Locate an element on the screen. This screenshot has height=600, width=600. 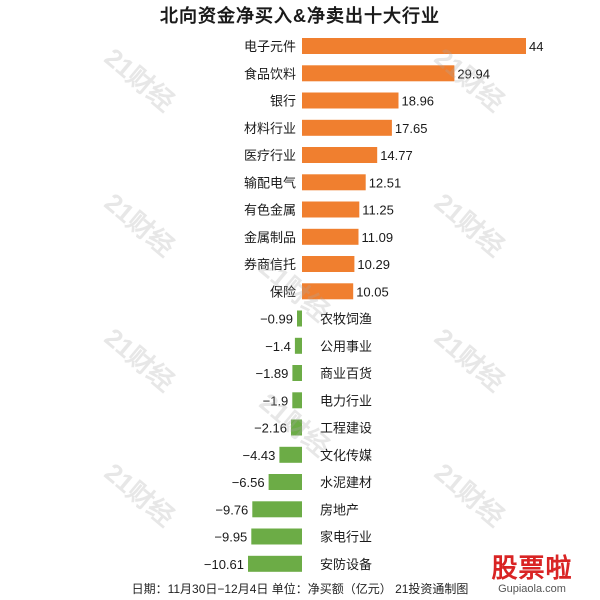
value-label-金属制品: 11.09 is located at coordinates (378, 237).